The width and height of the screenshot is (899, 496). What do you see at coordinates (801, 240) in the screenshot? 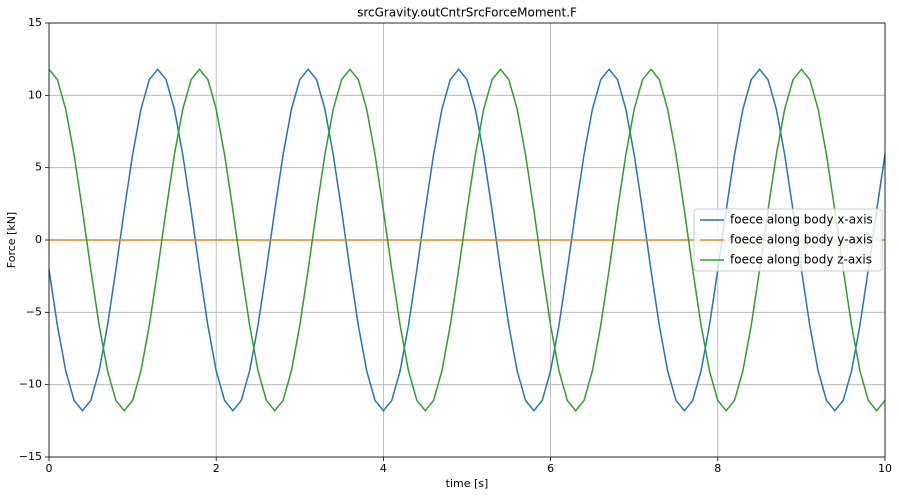
I see `legend-label: foece along body y-axis` at bounding box center [801, 240].